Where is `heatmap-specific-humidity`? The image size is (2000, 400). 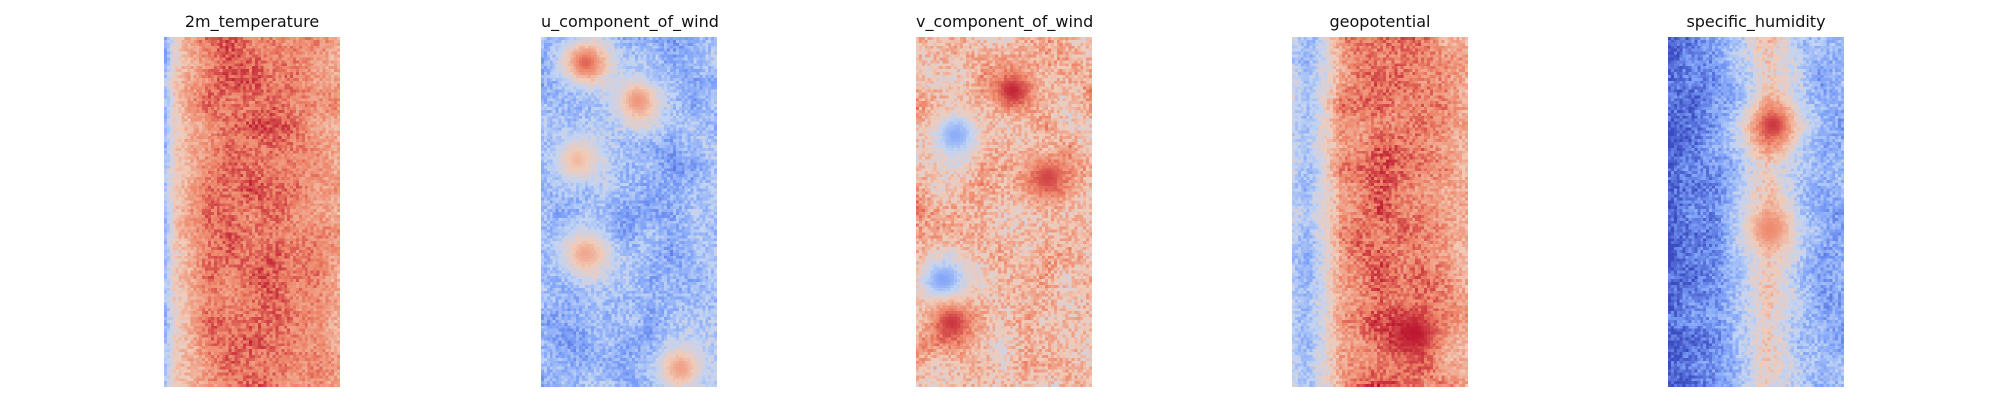 heatmap-specific-humidity is located at coordinates (1756, 212).